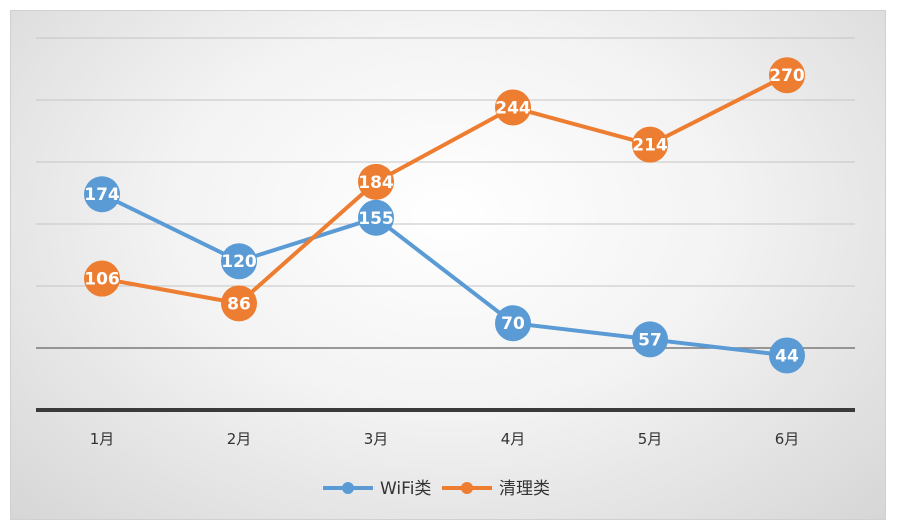  What do you see at coordinates (376, 439) in the screenshot?
I see `x-tick-label: 3月` at bounding box center [376, 439].